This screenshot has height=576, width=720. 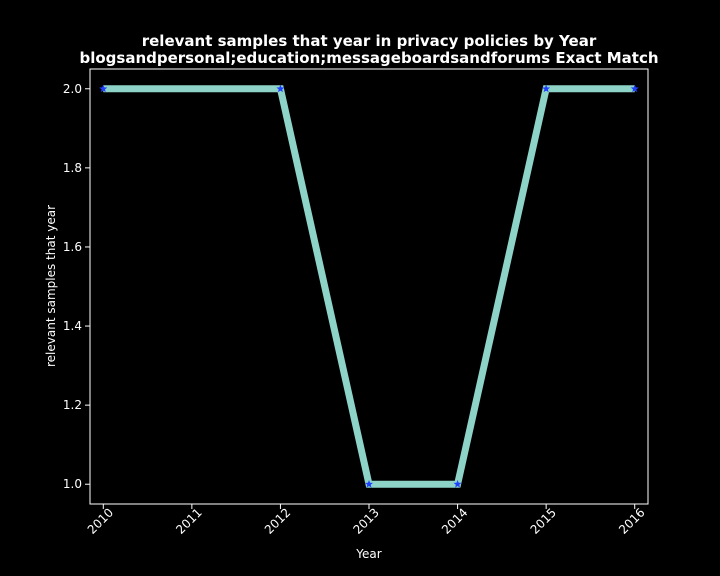 I want to click on x-tick-label: 2014, so click(x=454, y=520).